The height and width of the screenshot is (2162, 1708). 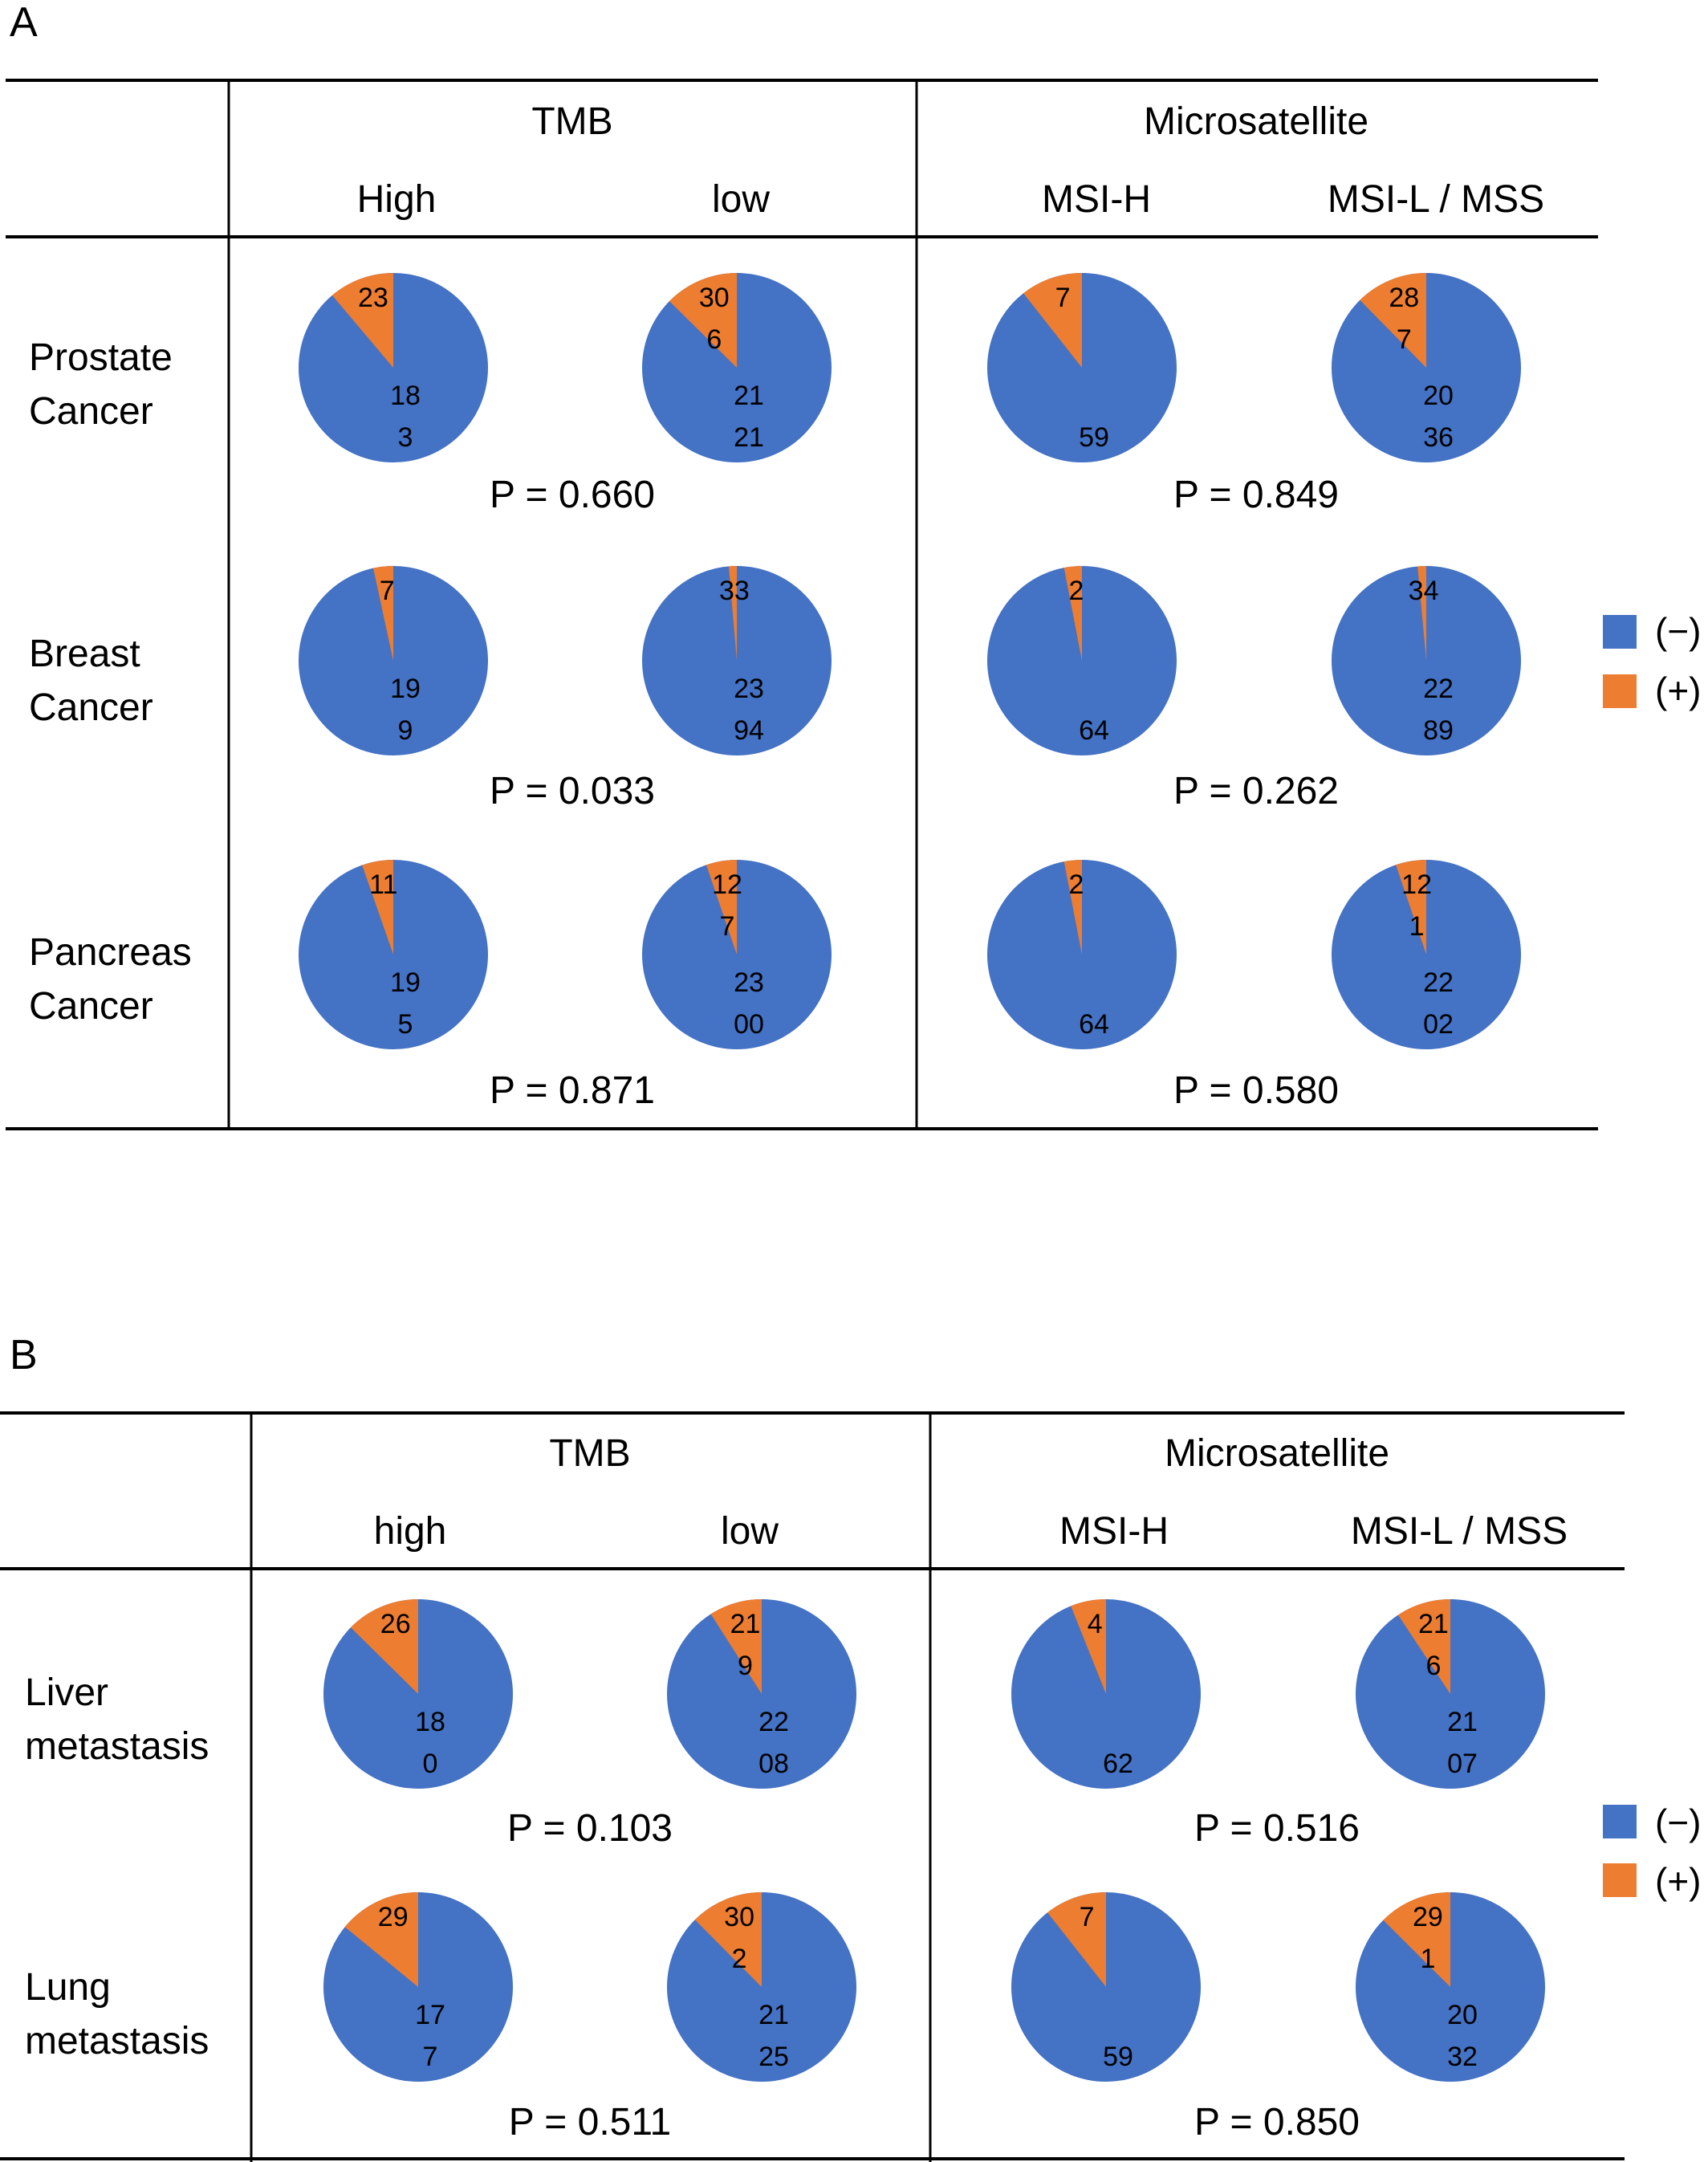 I want to click on sub-header-msi-h: MSI-H, so click(x=1096, y=199).